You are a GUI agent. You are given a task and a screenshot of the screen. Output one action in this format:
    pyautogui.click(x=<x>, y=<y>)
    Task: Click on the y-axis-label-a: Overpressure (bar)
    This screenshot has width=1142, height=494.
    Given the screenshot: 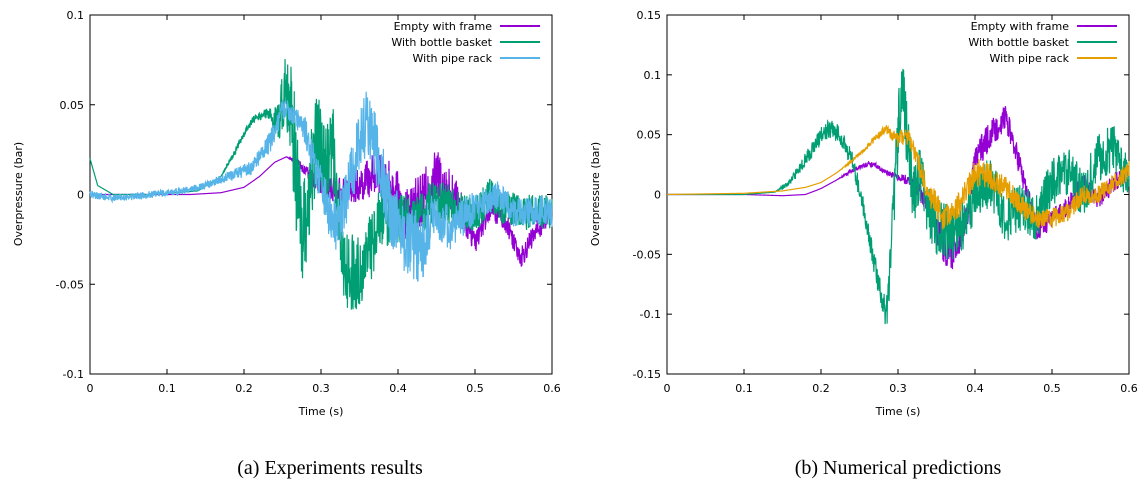 What is the action you would take?
    pyautogui.click(x=18, y=194)
    